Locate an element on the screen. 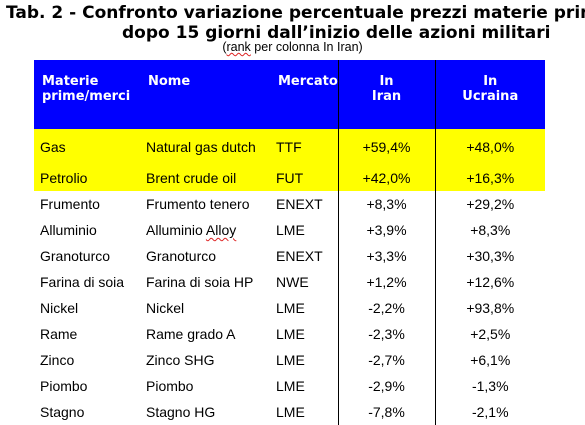 This screenshot has width=585, height=425. cell-in-iran: +3,3% is located at coordinates (386, 256).